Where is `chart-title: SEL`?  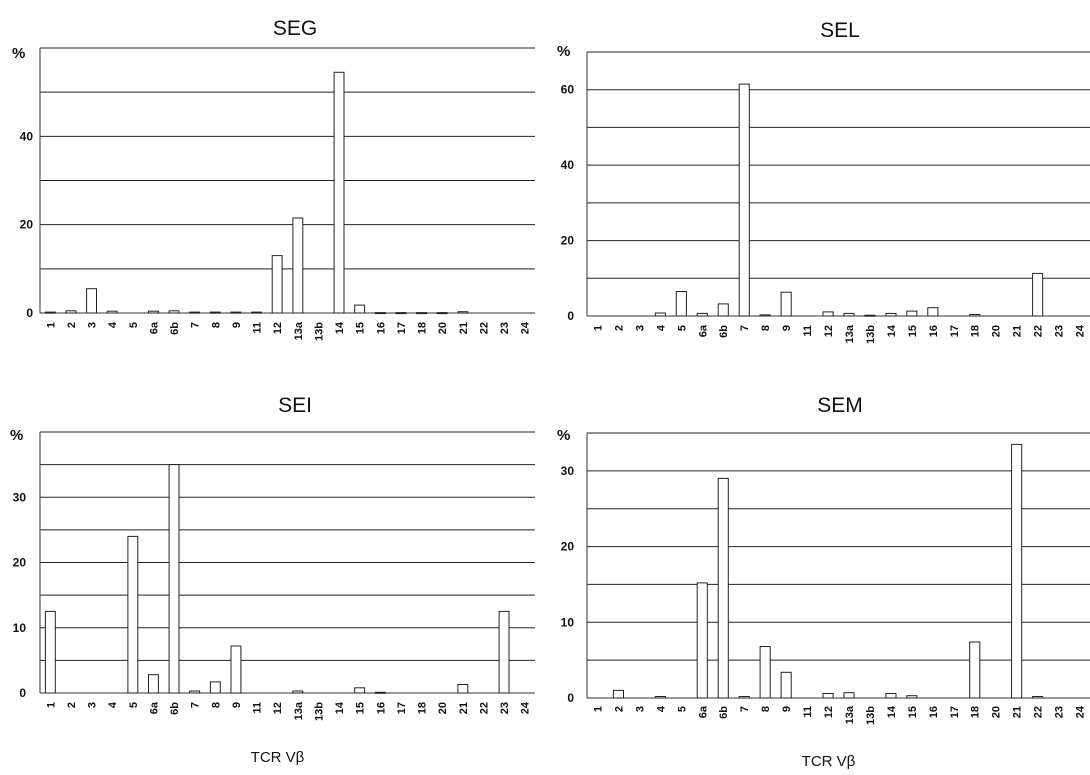
chart-title: SEL is located at coordinates (840, 30).